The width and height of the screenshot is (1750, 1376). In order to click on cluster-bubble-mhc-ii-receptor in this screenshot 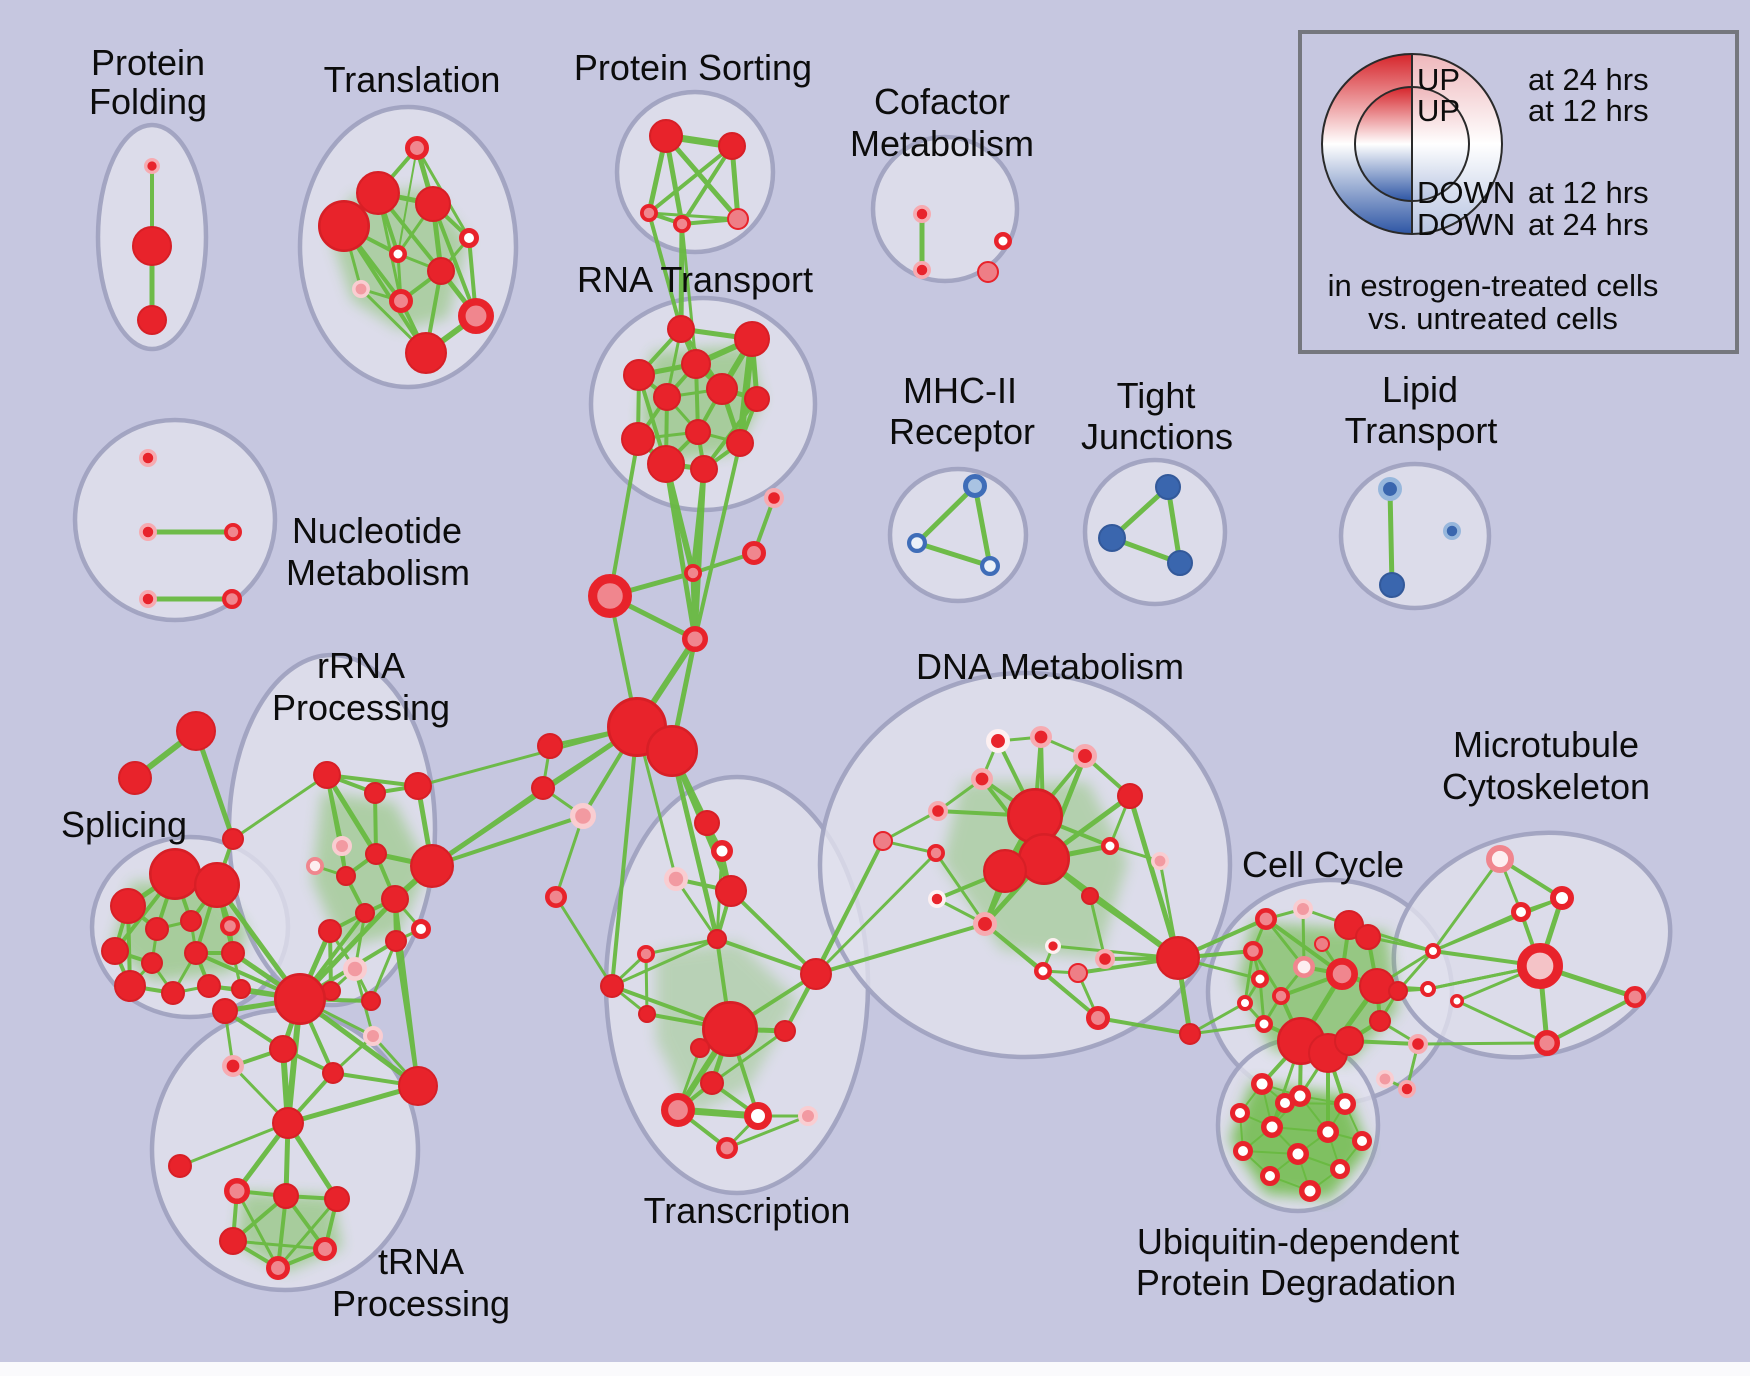, I will do `click(958, 535)`.